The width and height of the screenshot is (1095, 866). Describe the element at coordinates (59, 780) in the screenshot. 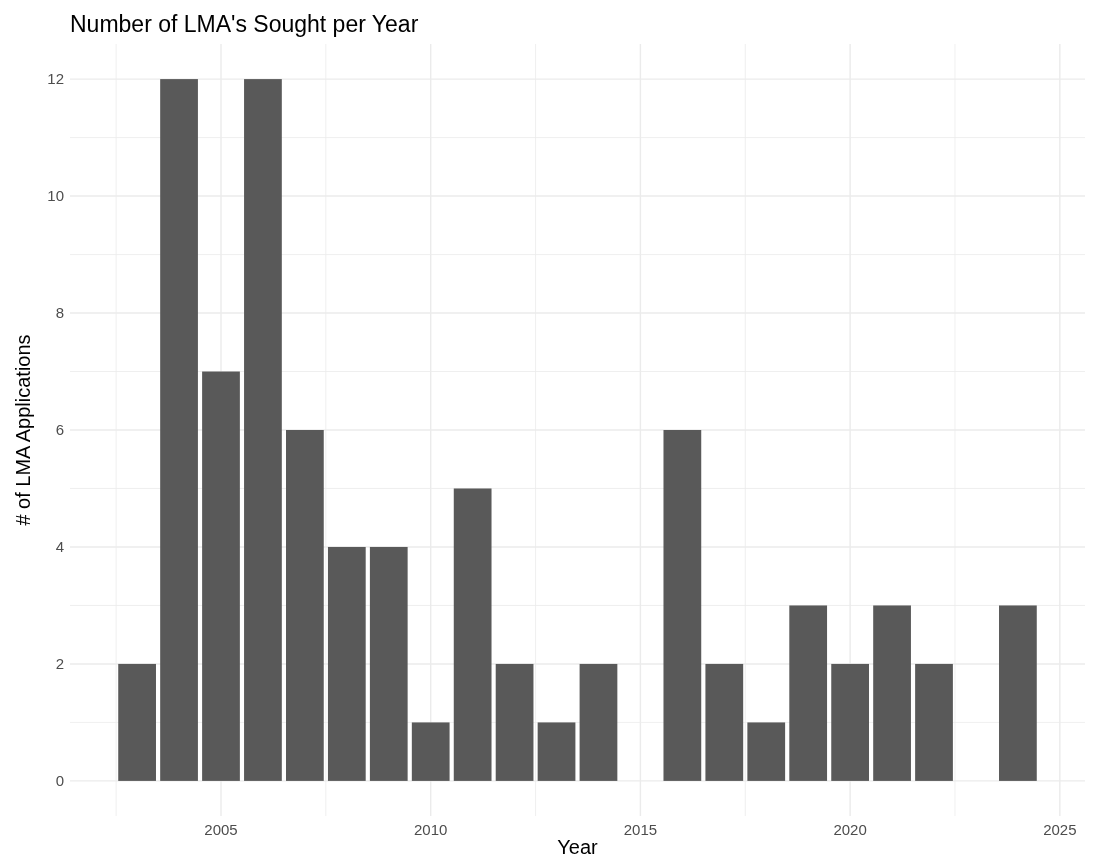

I see `y-tick-label: 0` at that location.